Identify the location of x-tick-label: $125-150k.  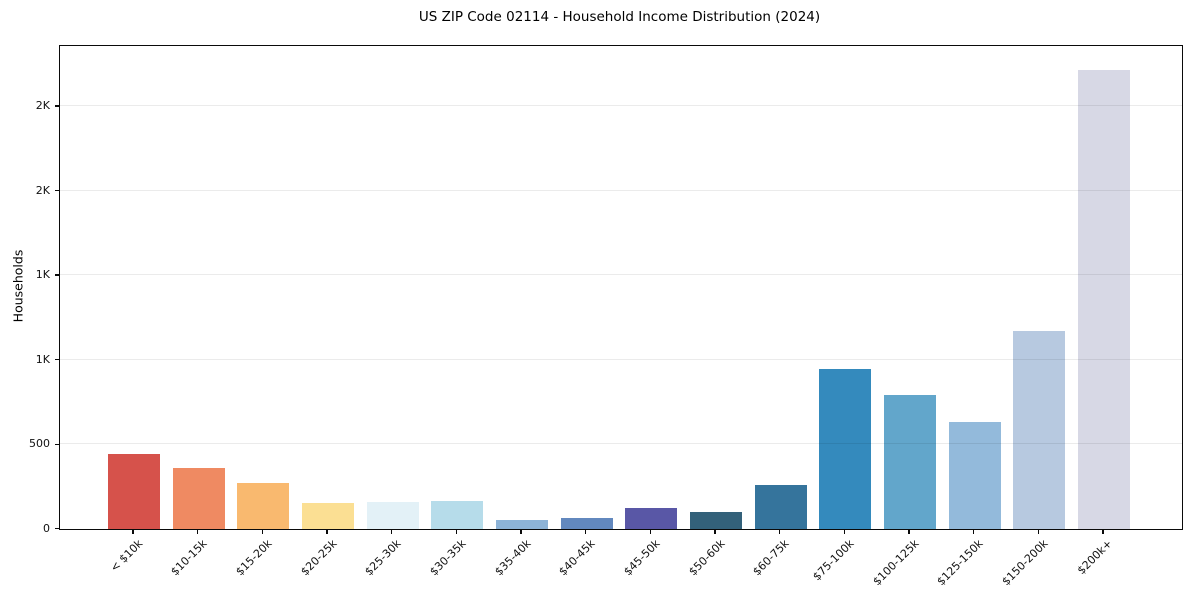
(960, 562).